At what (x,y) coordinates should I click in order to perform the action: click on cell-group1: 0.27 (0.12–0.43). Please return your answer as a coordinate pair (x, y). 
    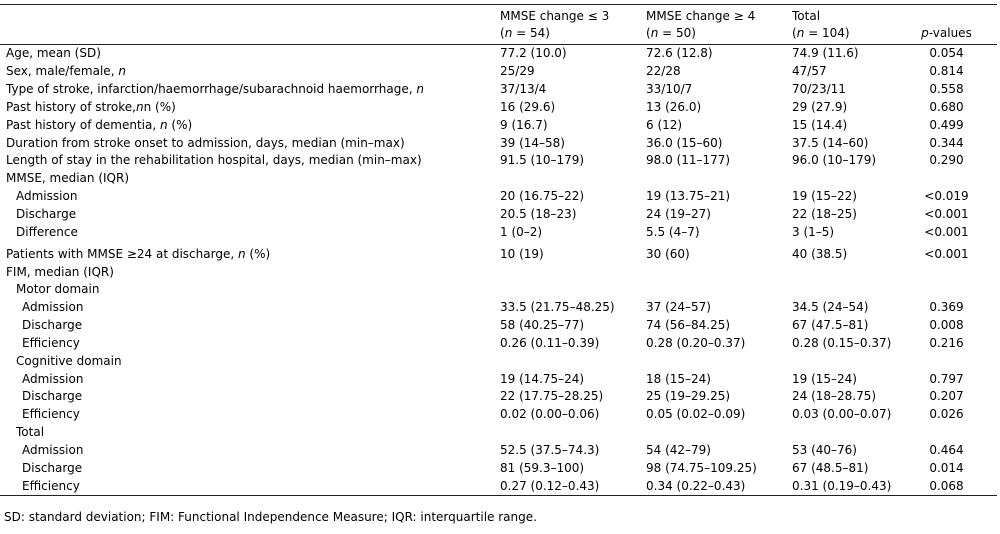
    Looking at the image, I should click on (567, 487).